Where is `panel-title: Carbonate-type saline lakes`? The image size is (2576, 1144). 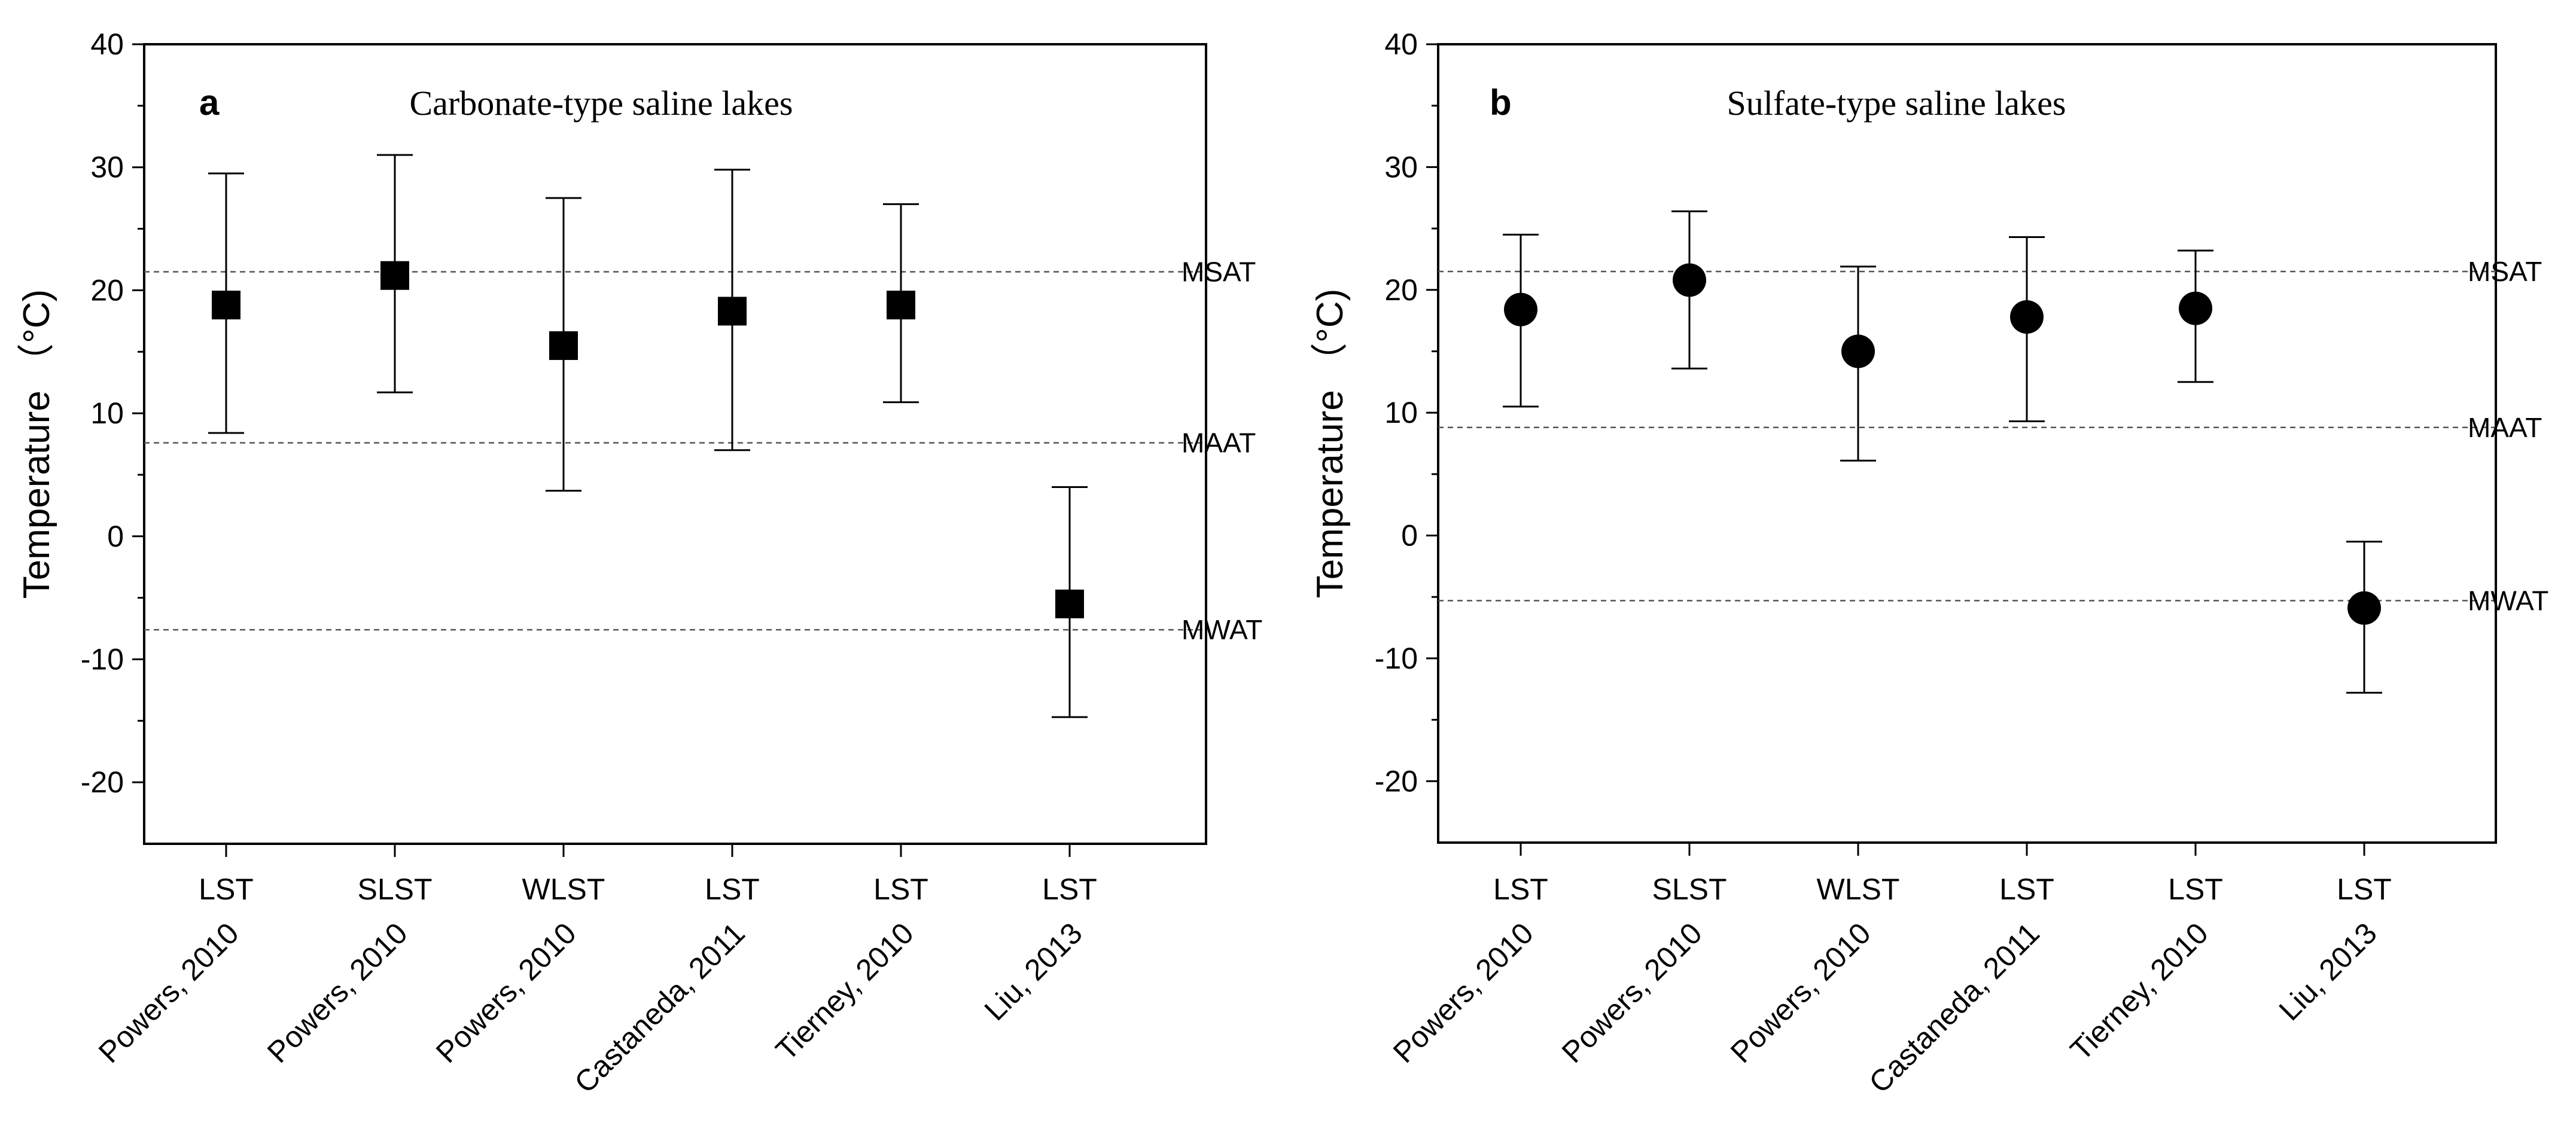
panel-title: Carbonate-type saline lakes is located at coordinates (601, 104).